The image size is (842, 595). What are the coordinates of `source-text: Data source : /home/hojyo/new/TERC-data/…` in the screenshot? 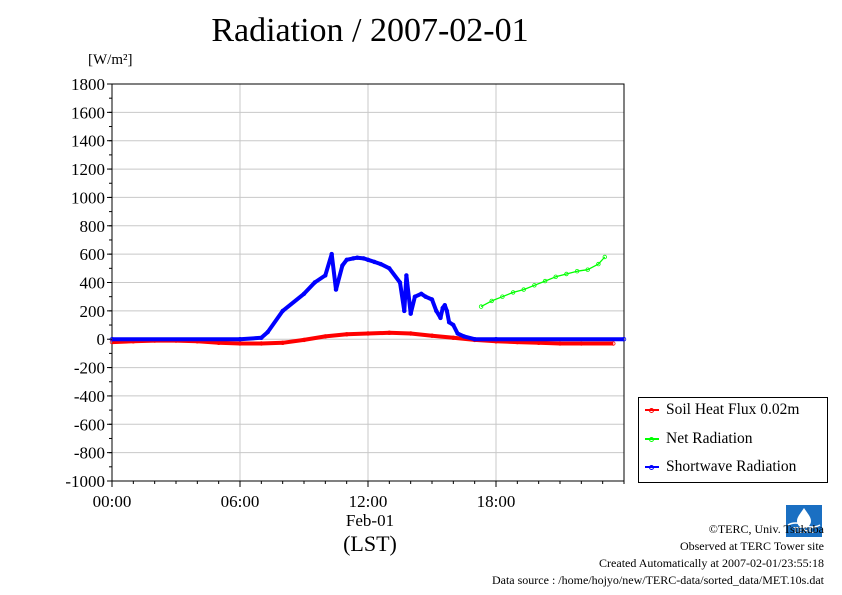 It's located at (657, 580).